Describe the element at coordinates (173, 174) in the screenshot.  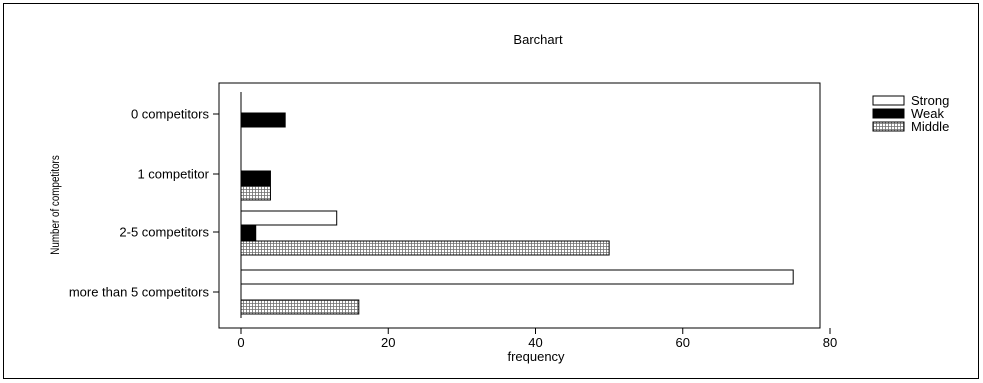
I see `y-tick-label: 1 competitor` at that location.